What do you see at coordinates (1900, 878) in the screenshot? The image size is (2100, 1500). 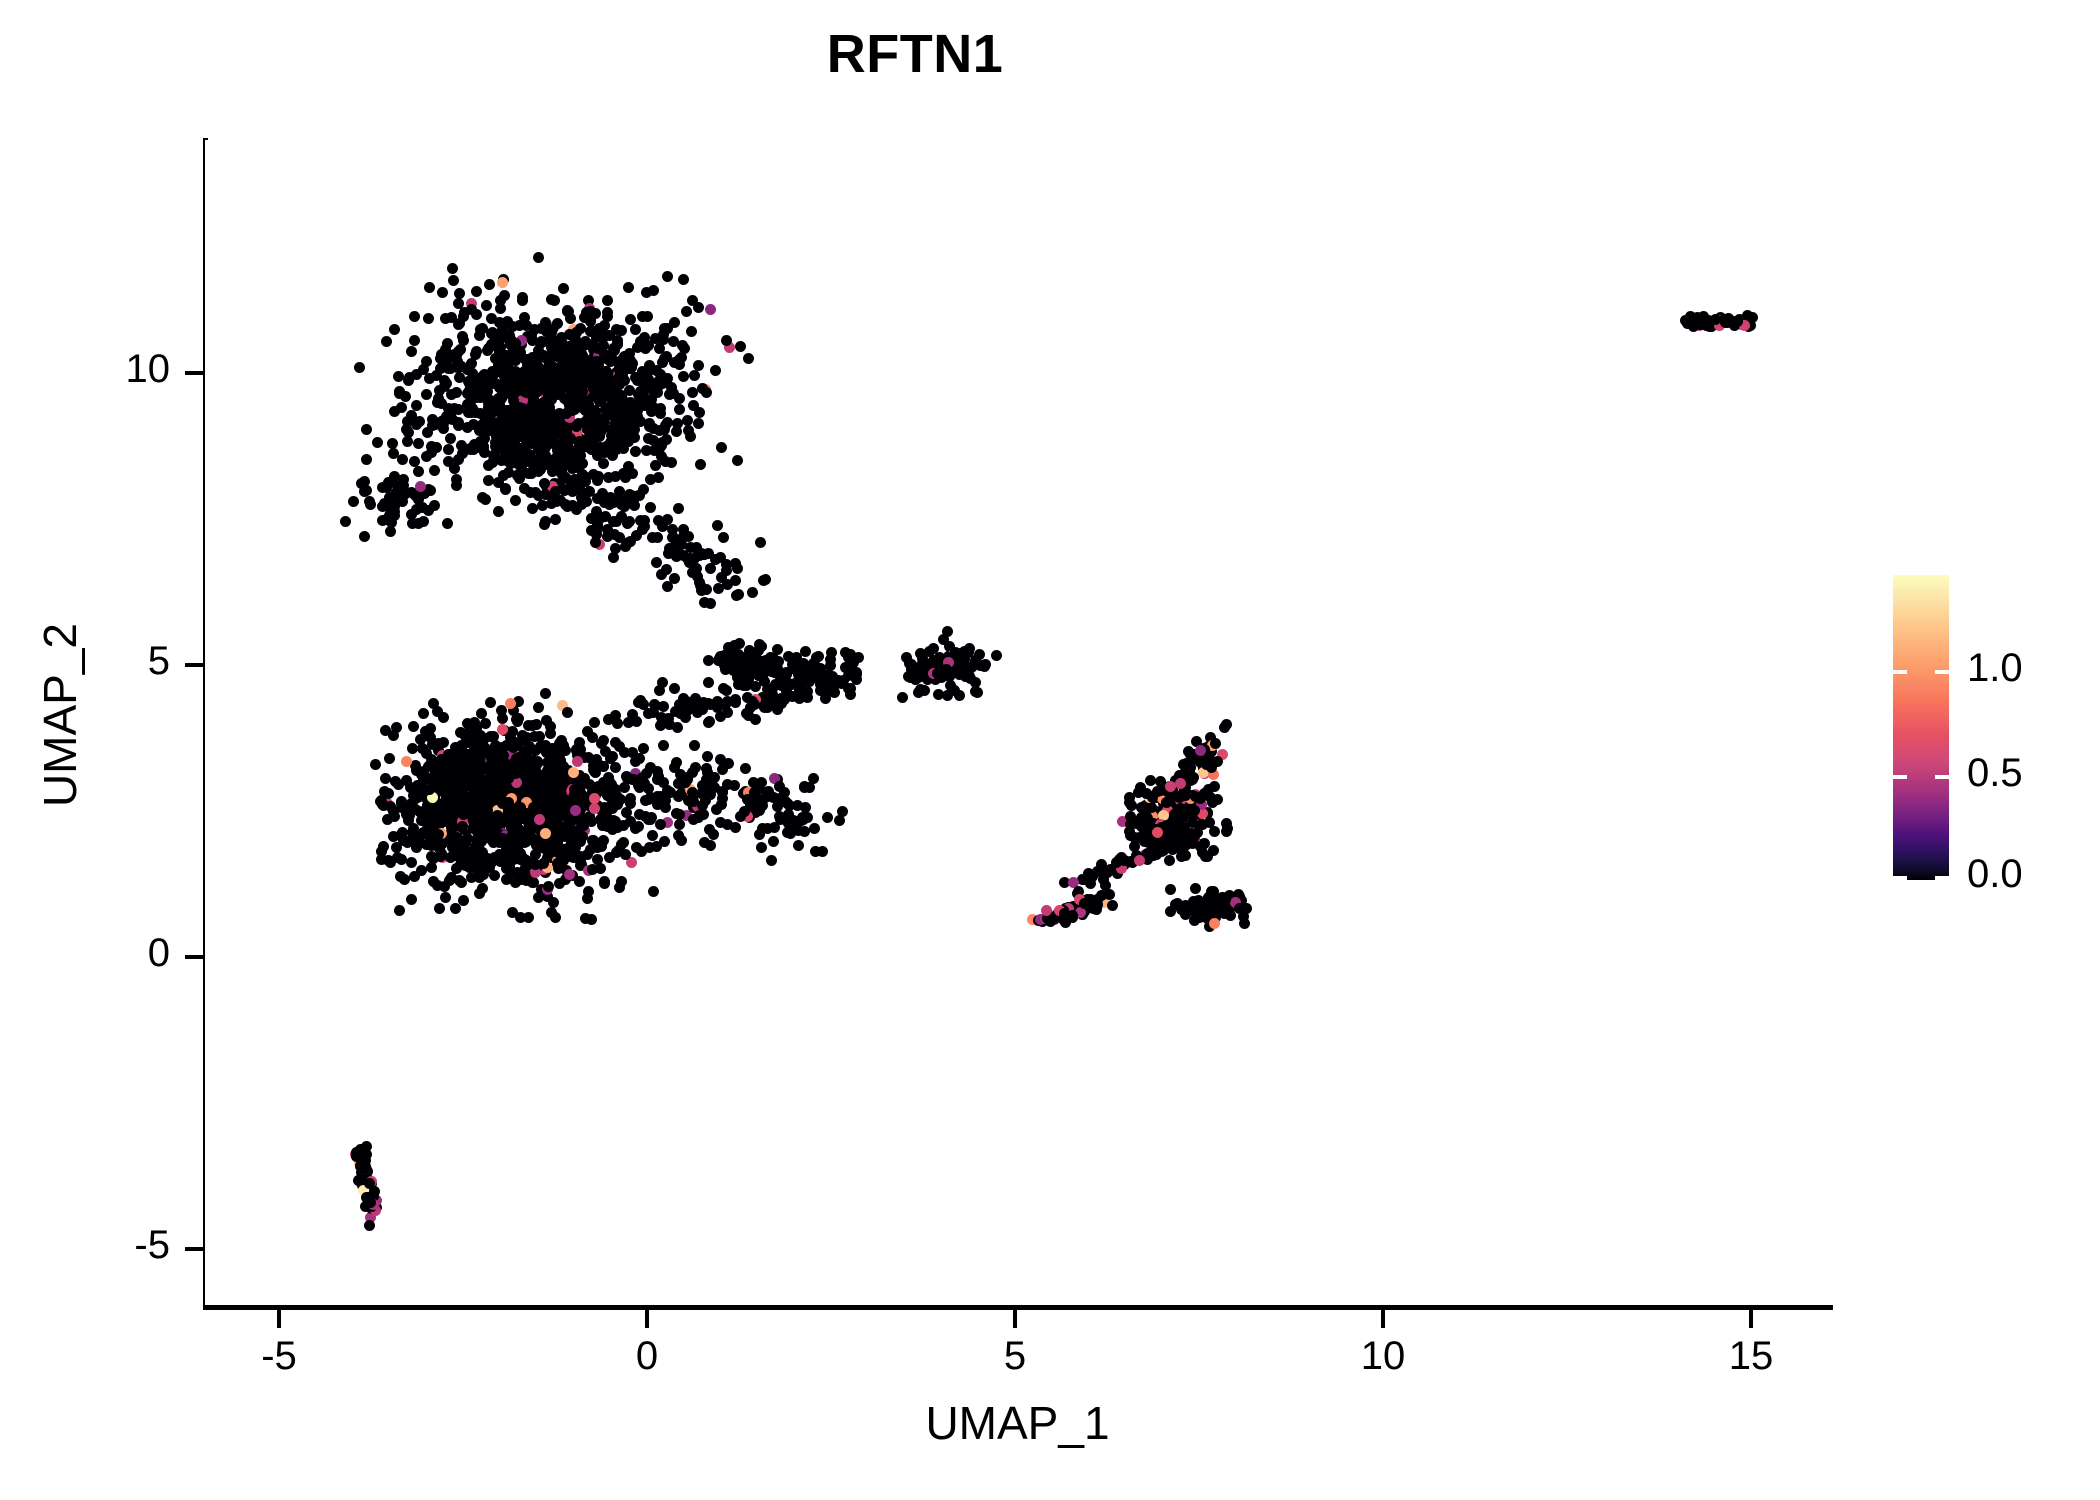 I see `colorbar-tick-0.0-left` at bounding box center [1900, 878].